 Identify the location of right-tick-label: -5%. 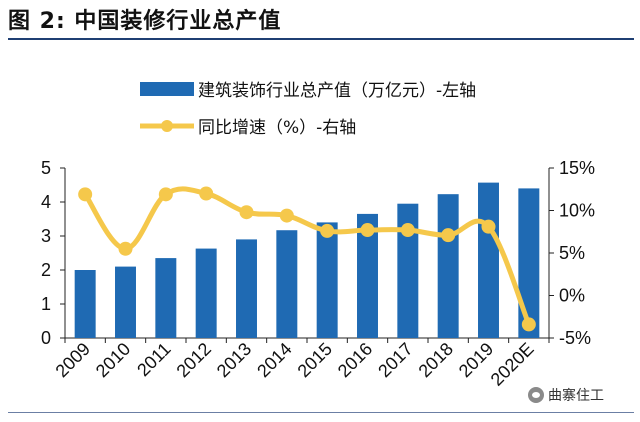
(575, 338).